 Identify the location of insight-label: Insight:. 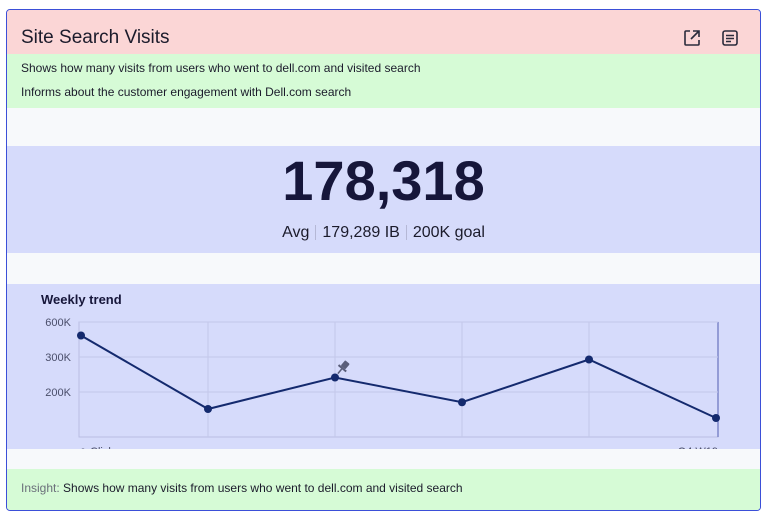
(40, 488).